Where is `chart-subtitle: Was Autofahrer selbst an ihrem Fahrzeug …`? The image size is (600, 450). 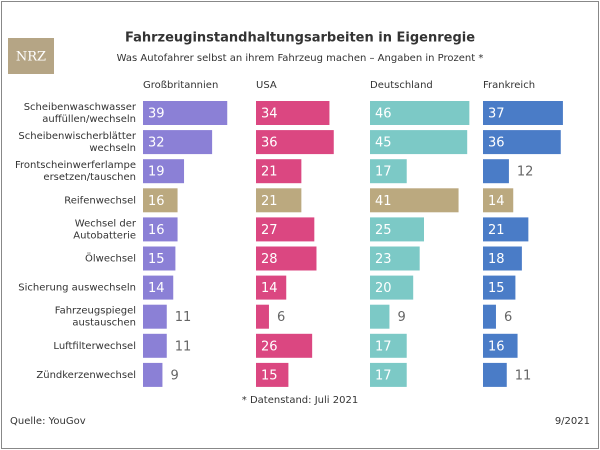
chart-subtitle: Was Autofahrer selbst an ihrem Fahrzeug … is located at coordinates (300, 58).